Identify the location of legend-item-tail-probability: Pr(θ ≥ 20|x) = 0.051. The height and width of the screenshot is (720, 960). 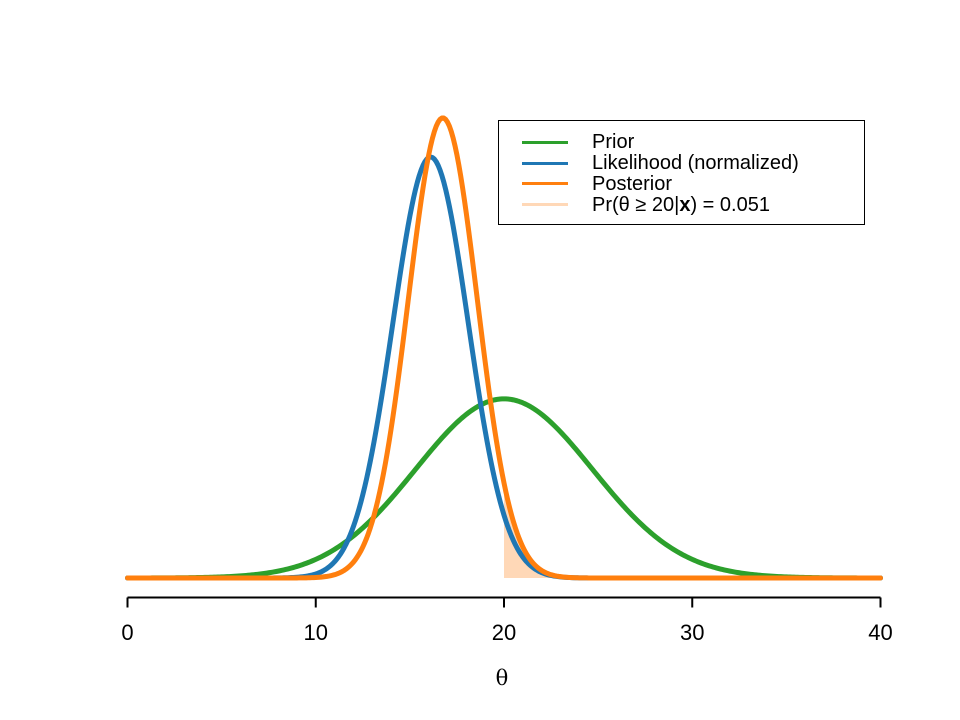
(681, 204).